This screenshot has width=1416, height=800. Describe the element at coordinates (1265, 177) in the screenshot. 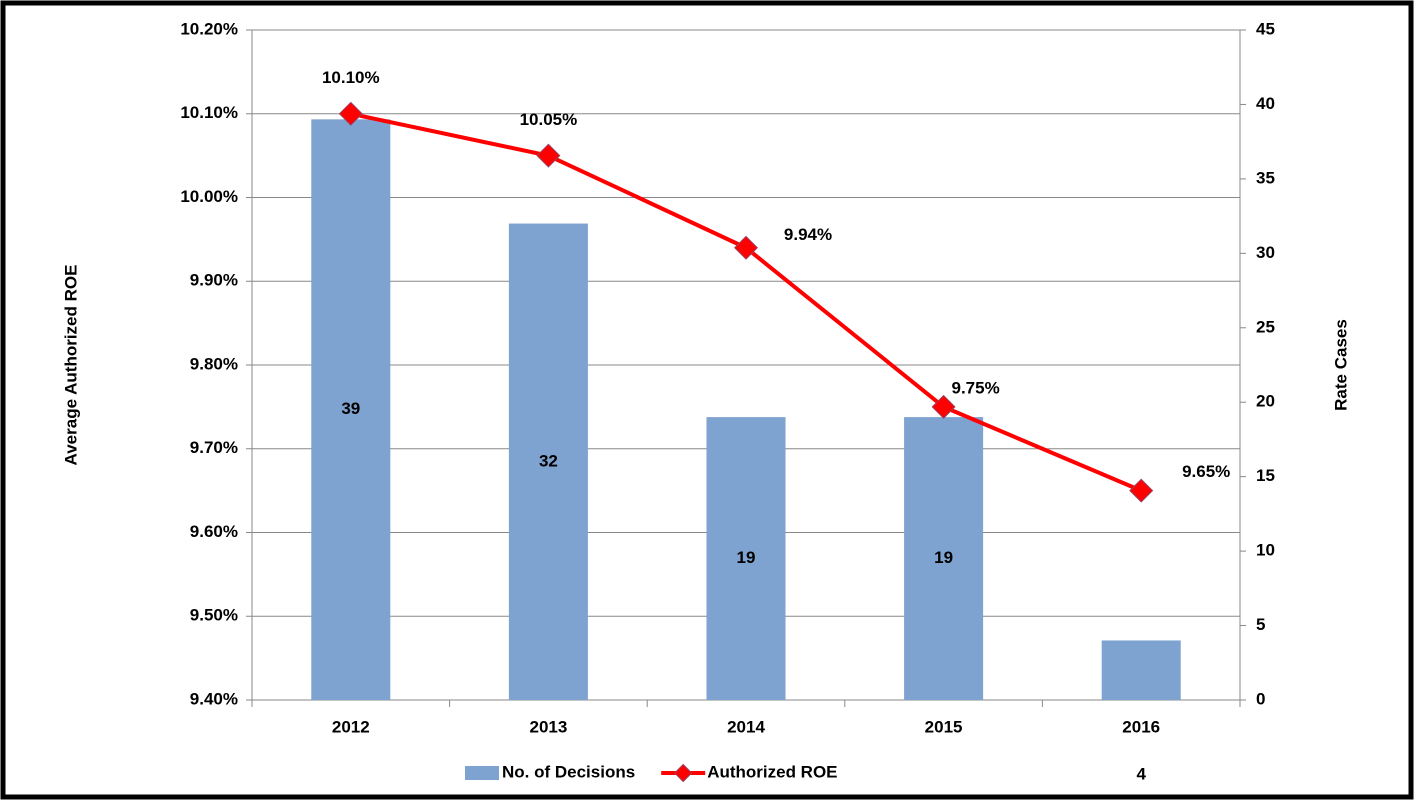

I see `y2-tick-label: 35` at that location.